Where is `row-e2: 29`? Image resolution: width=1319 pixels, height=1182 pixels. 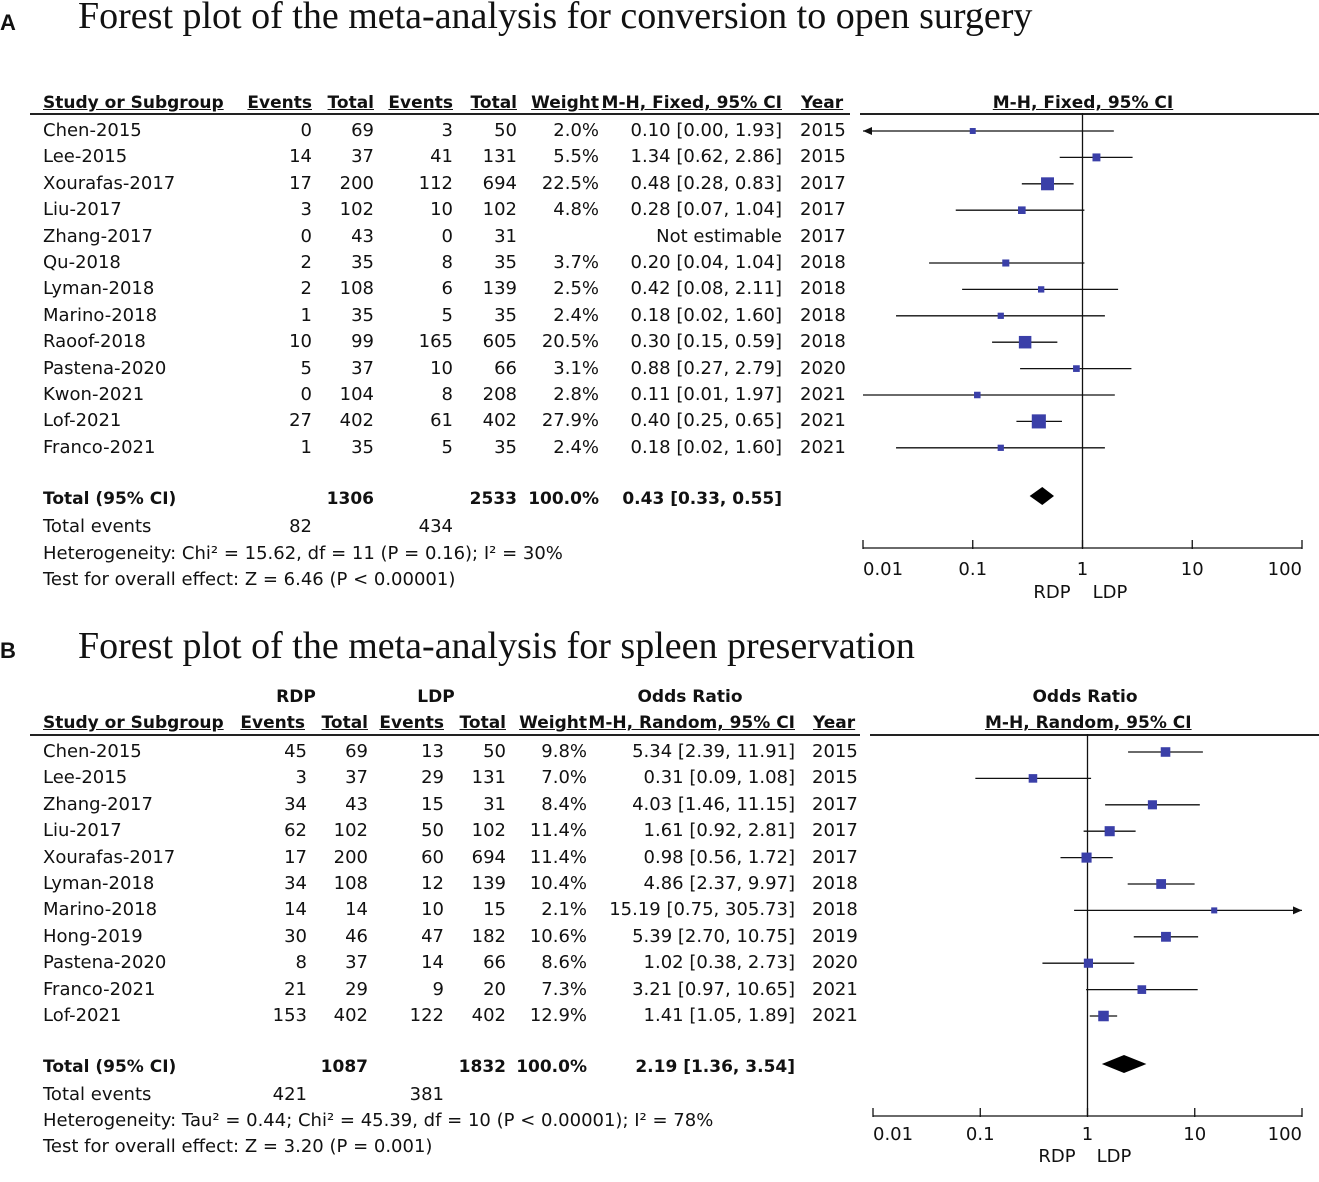 row-e2: 29 is located at coordinates (432, 778).